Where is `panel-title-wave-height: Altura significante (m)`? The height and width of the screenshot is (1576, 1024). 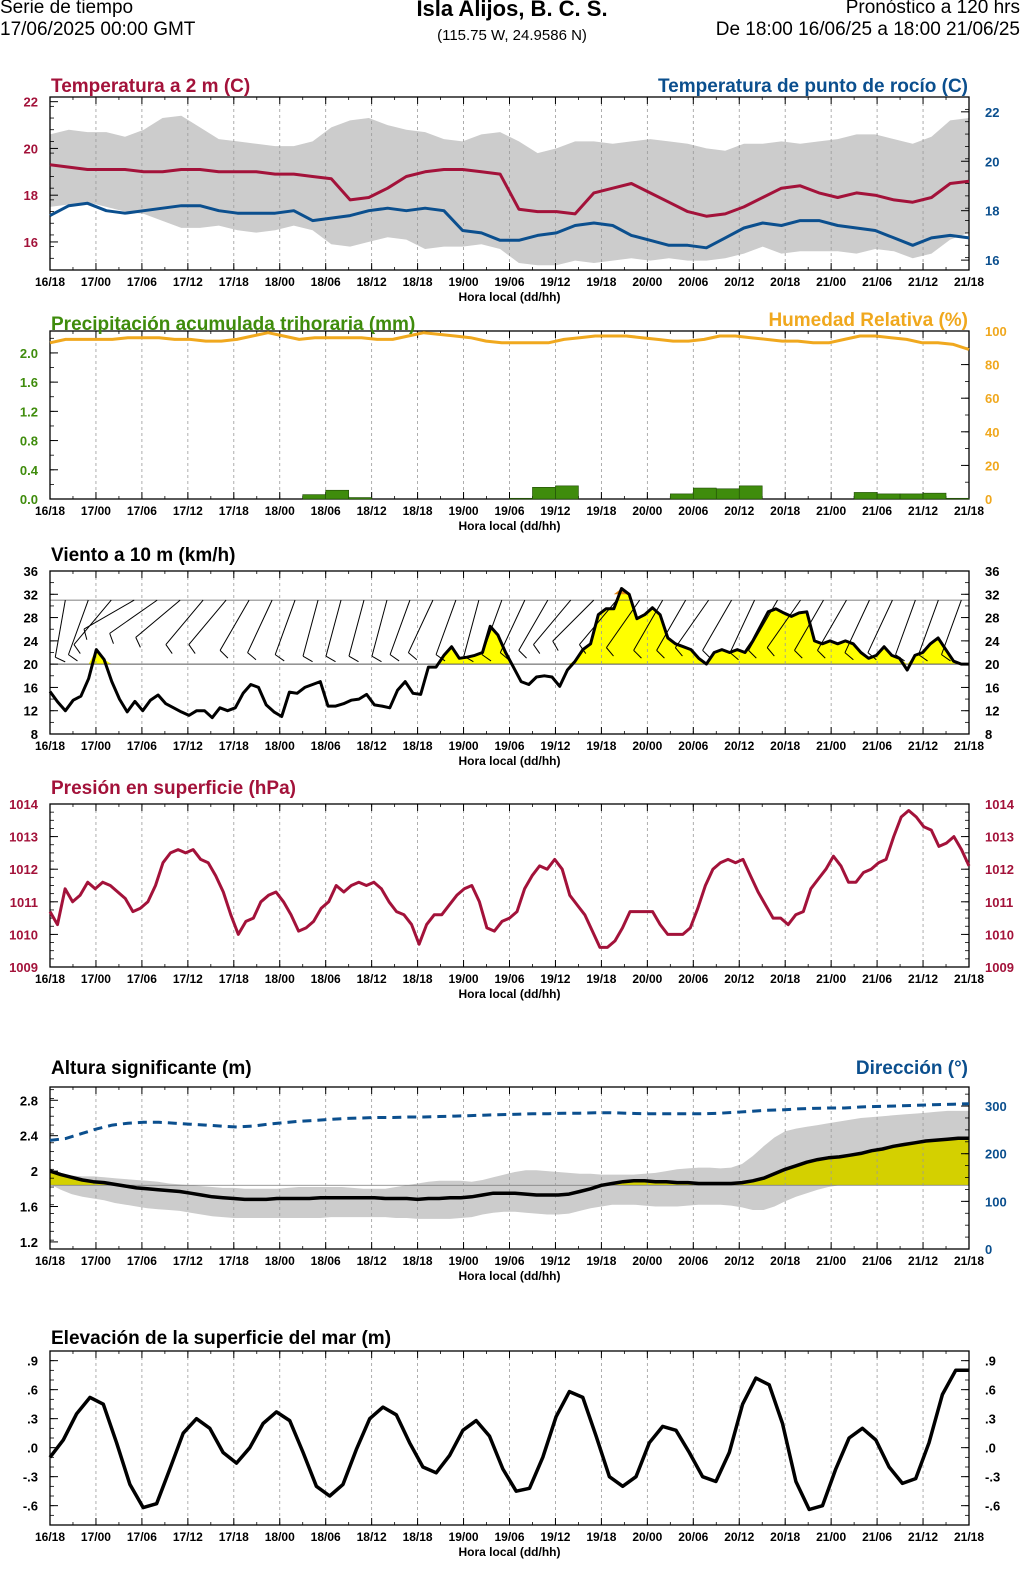 panel-title-wave-height: Altura significante (m) is located at coordinates (151, 1068).